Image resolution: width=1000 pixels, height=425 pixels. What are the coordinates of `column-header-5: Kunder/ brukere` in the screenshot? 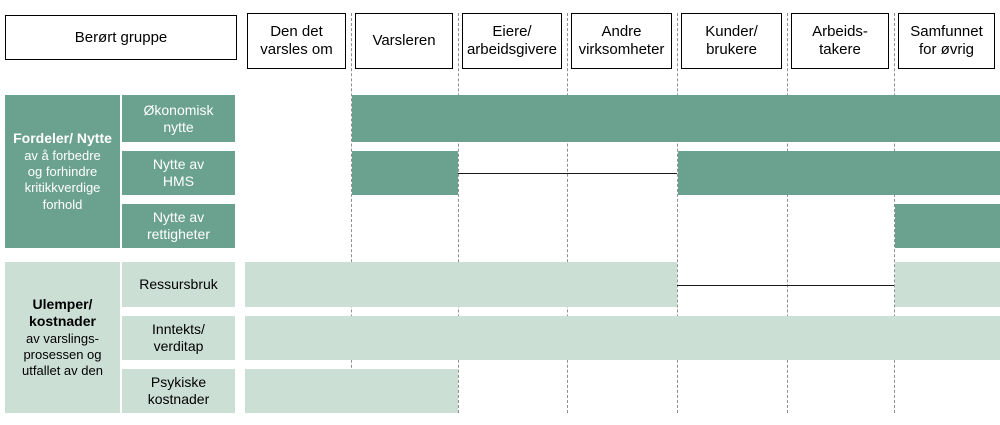 It's located at (731, 41).